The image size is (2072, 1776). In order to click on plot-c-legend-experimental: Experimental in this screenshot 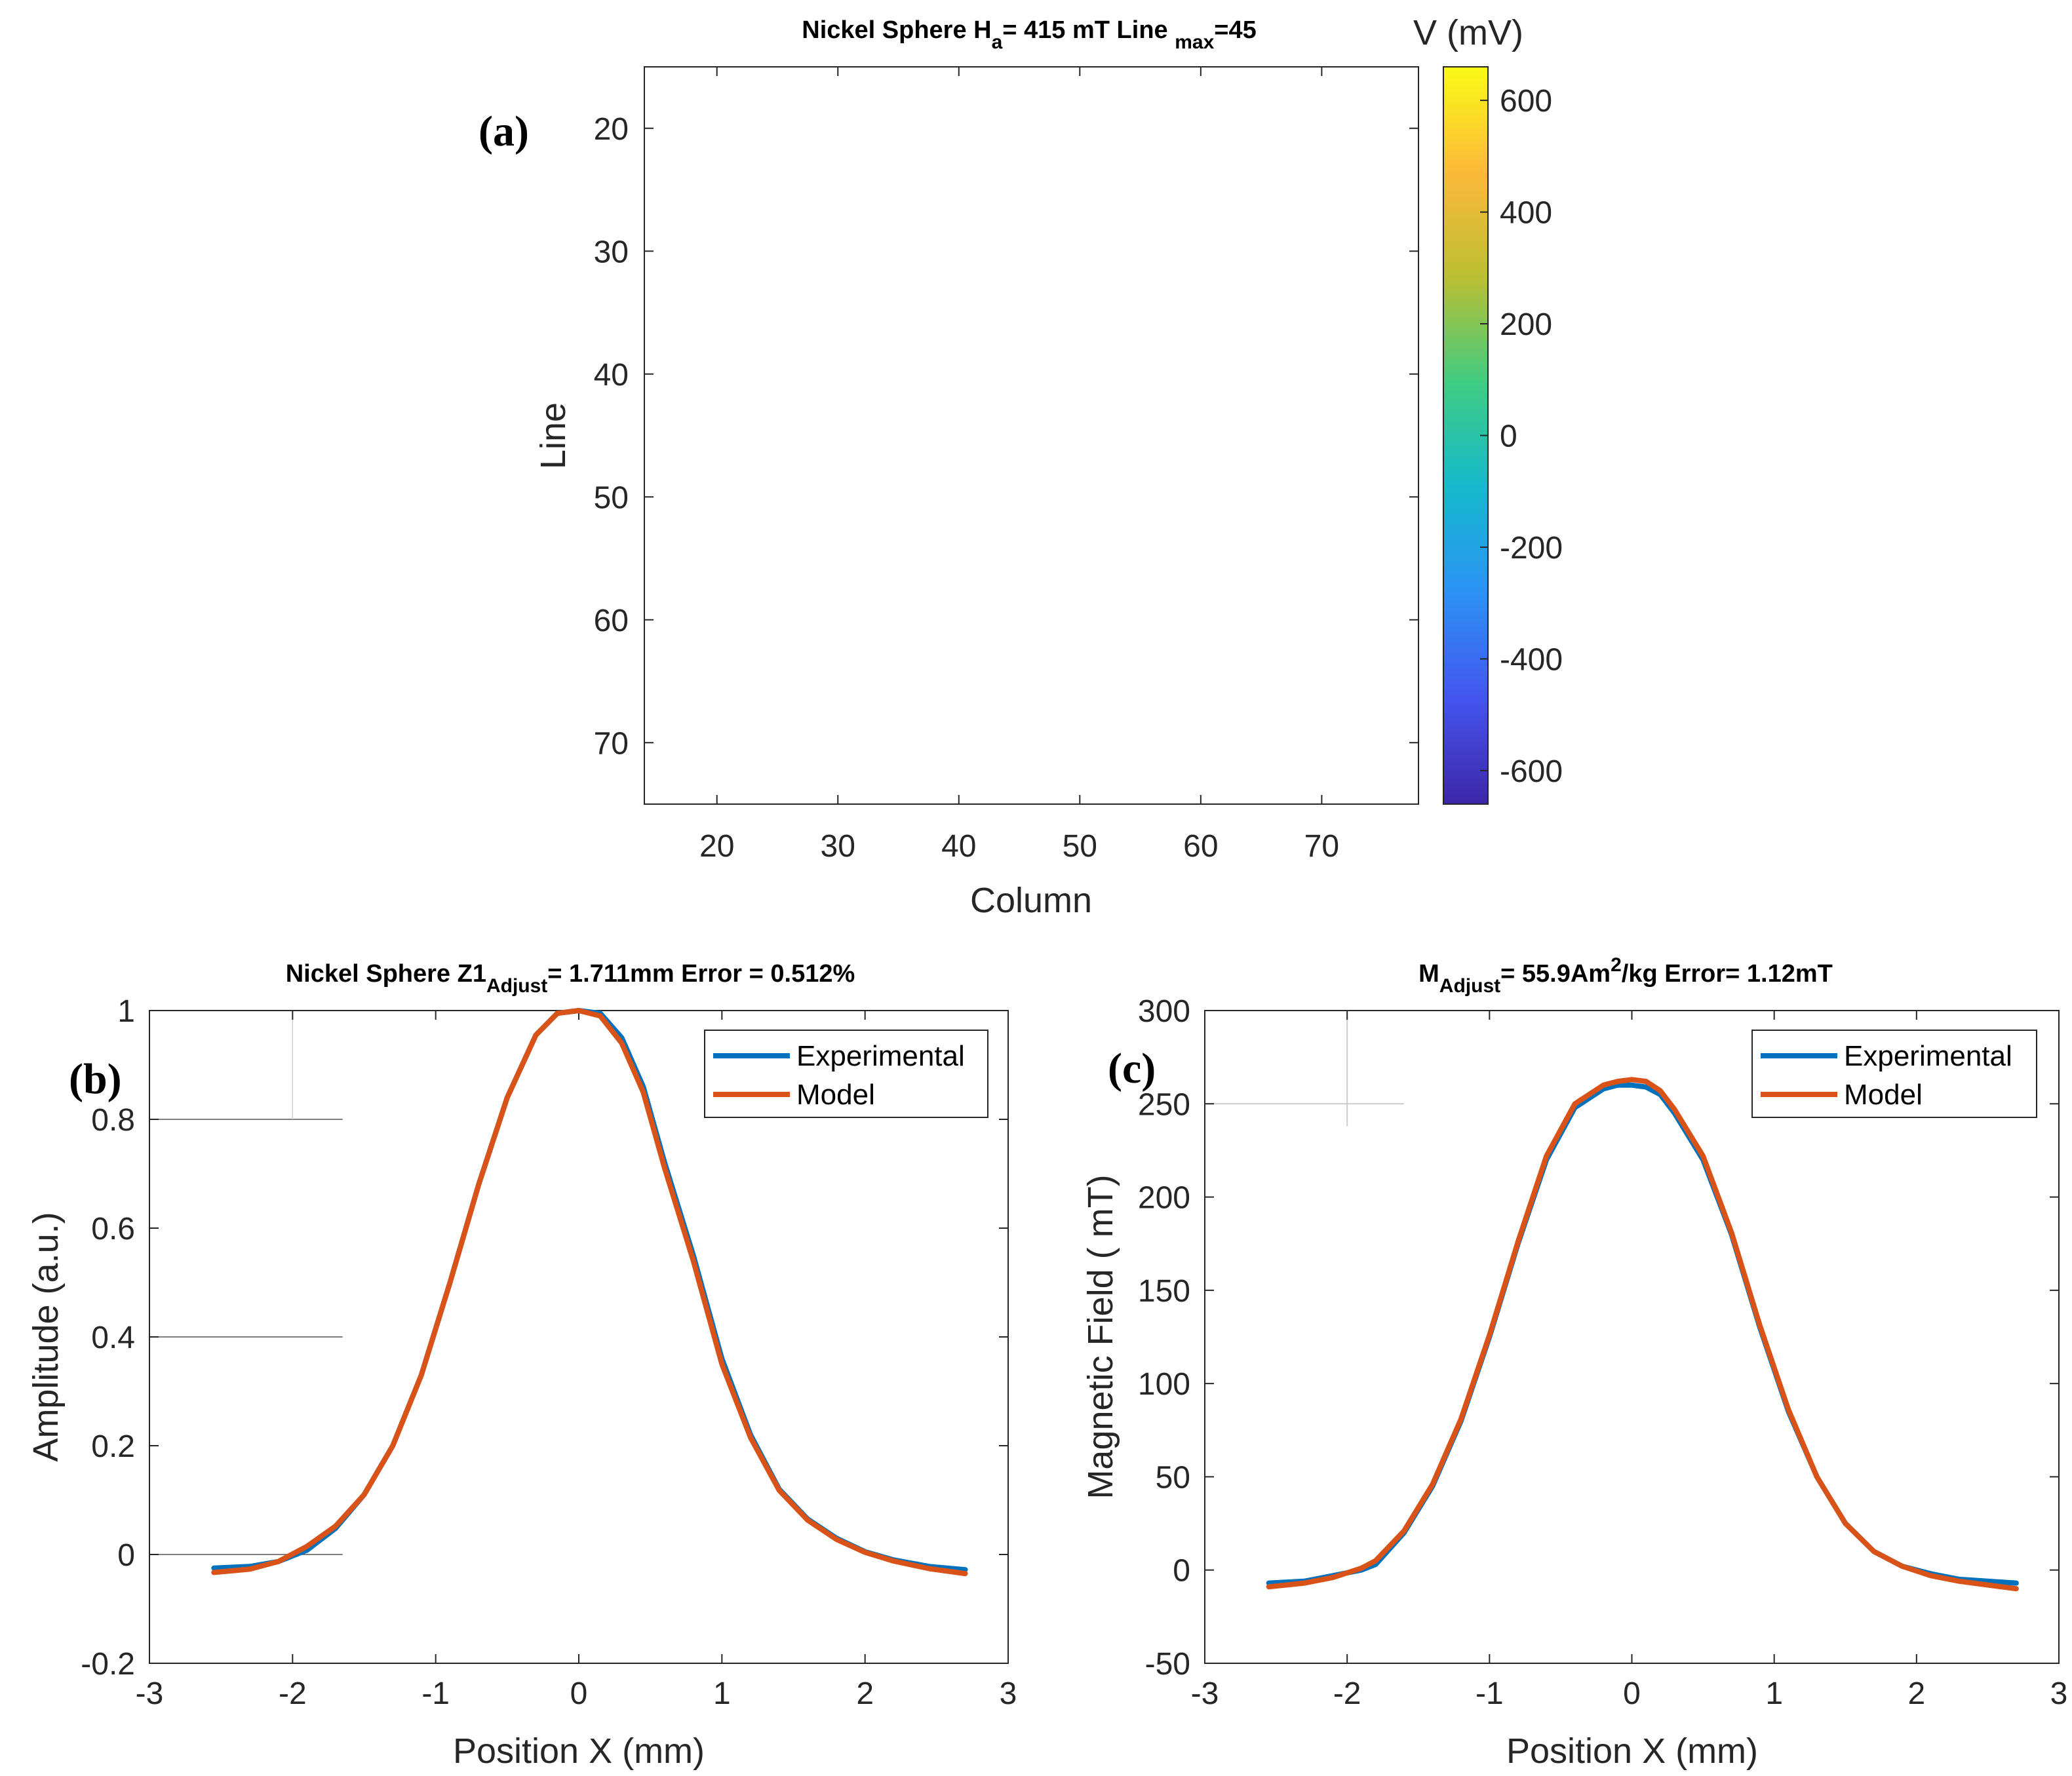, I will do `click(1928, 1056)`.